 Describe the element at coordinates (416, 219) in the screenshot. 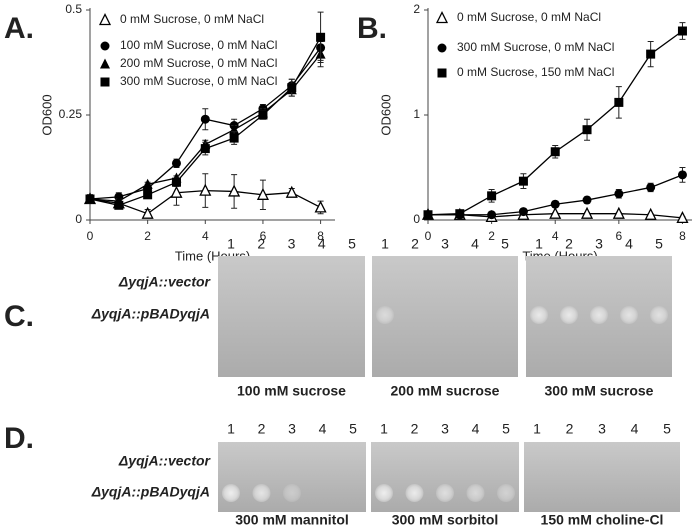

I see `y-tick-label: 0` at that location.